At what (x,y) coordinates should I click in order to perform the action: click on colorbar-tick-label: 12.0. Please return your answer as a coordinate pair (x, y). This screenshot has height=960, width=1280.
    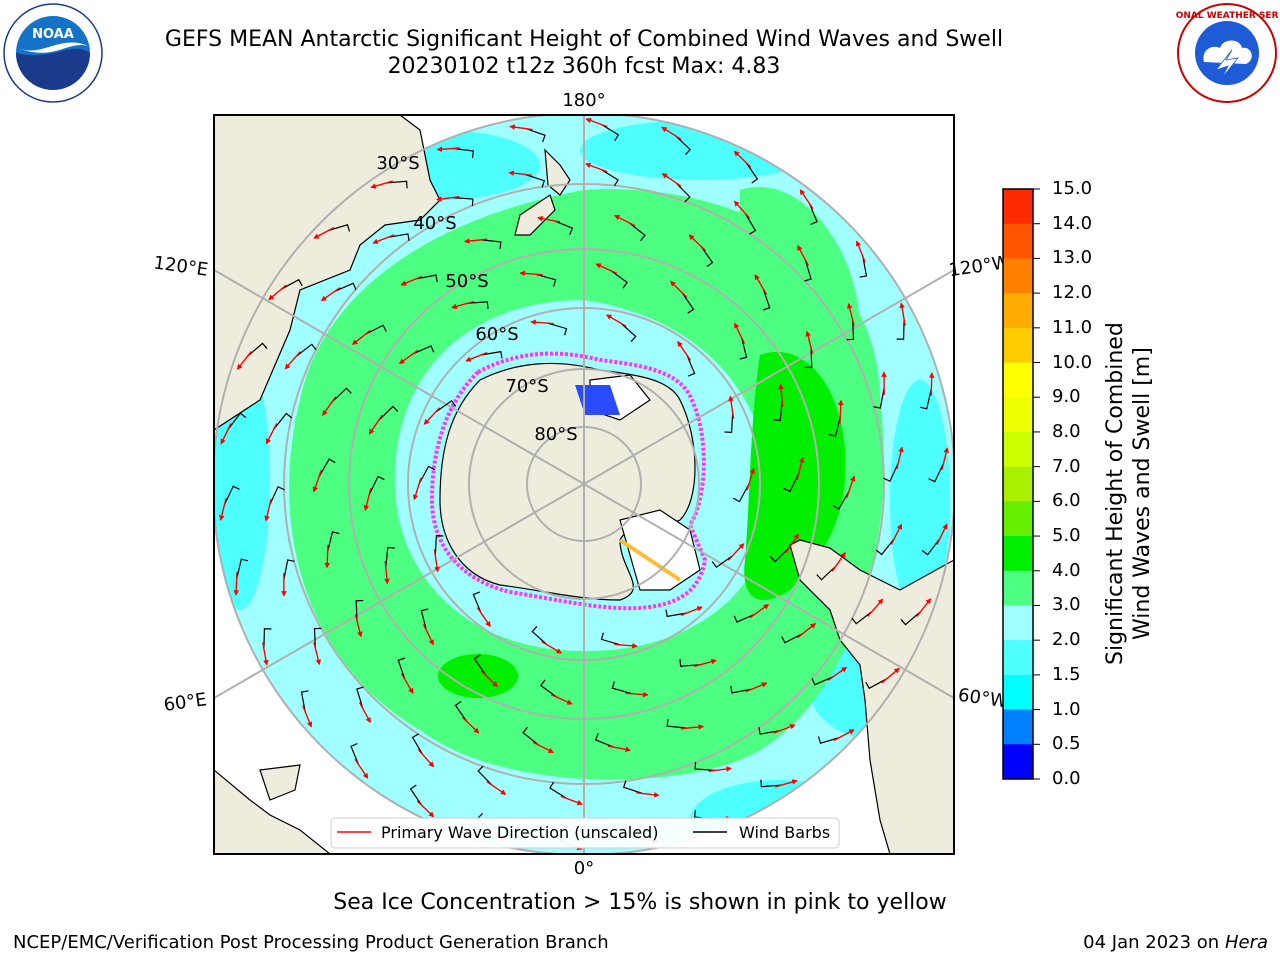
    Looking at the image, I should click on (1072, 293).